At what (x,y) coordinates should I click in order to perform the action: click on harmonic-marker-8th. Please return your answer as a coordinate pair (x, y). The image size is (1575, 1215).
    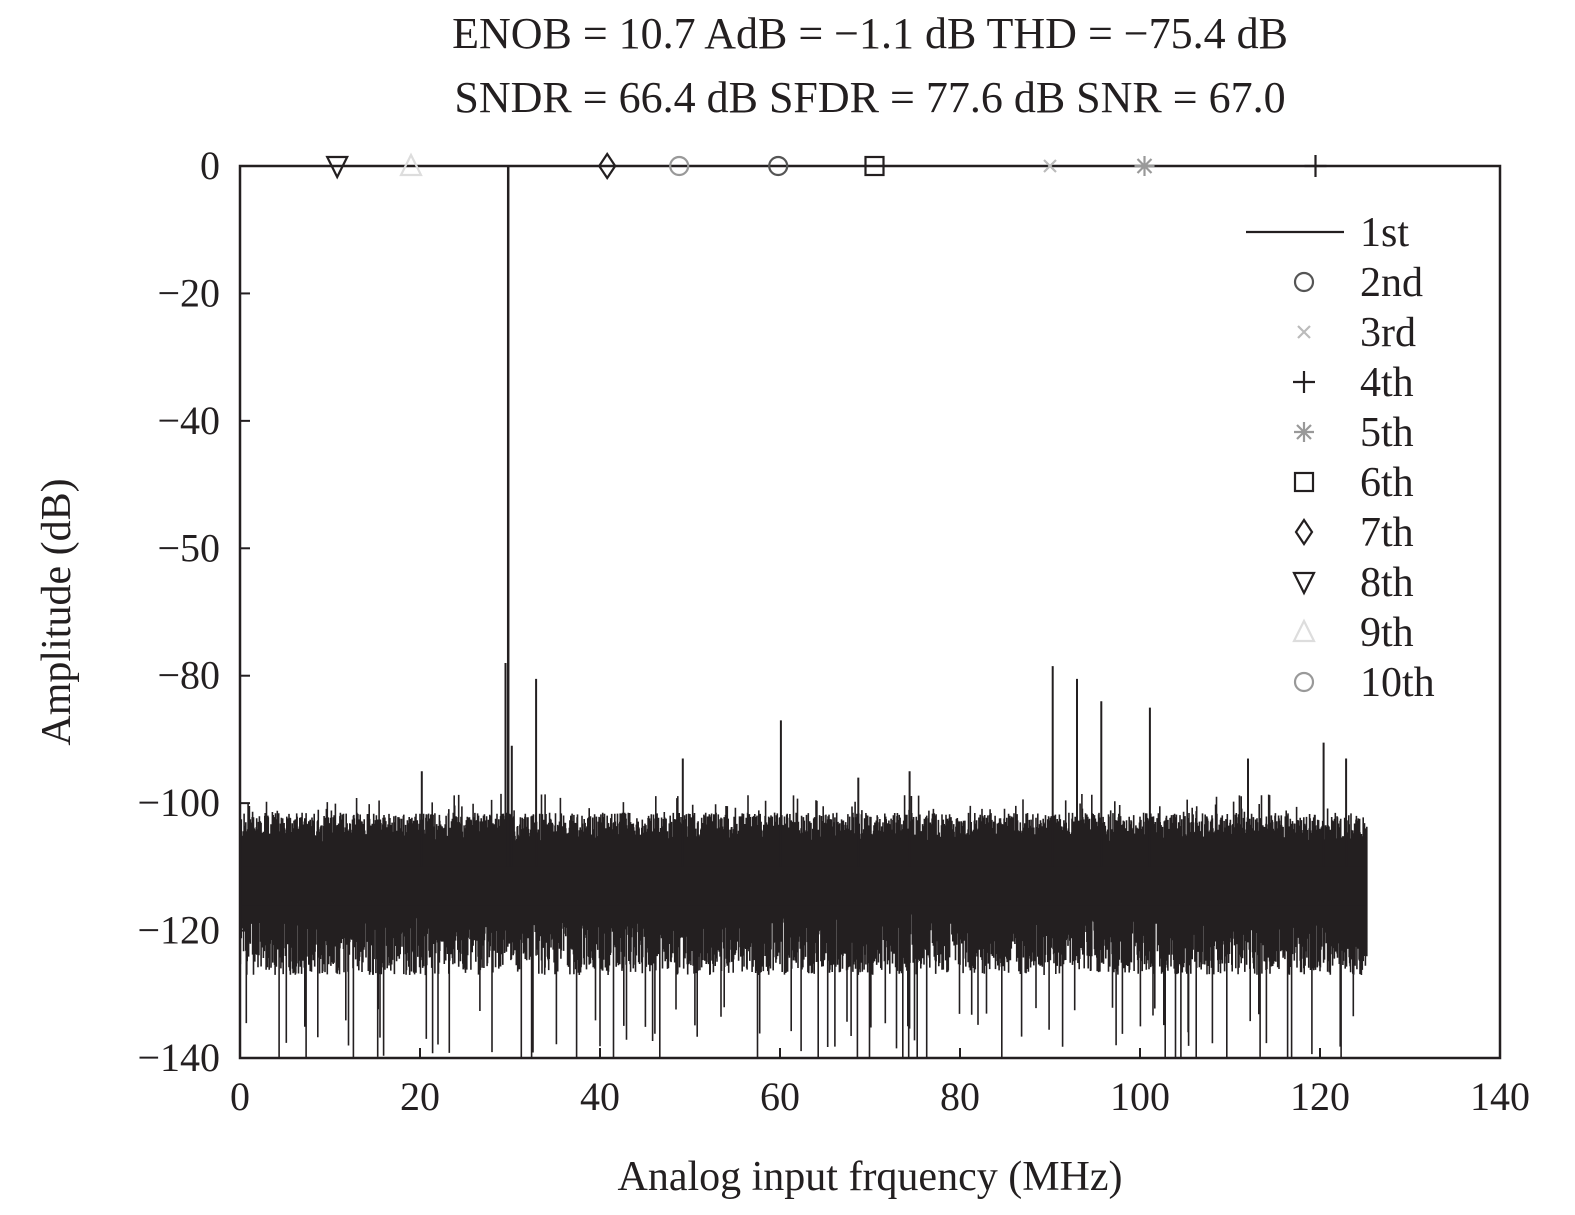
    Looking at the image, I should click on (337, 167).